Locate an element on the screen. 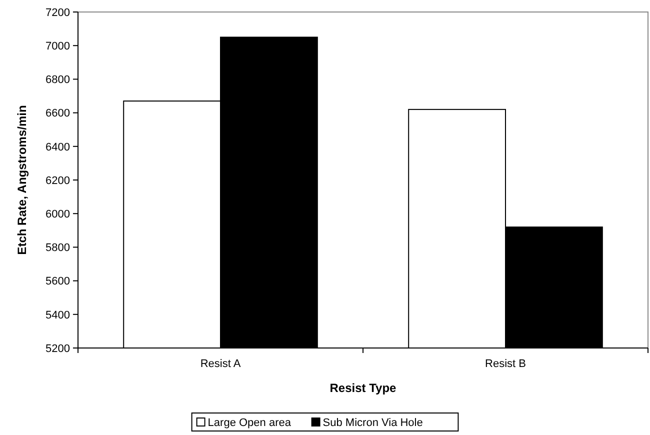 Image resolution: width=650 pixels, height=435 pixels. y-tick-label: 5800 is located at coordinates (58, 248).